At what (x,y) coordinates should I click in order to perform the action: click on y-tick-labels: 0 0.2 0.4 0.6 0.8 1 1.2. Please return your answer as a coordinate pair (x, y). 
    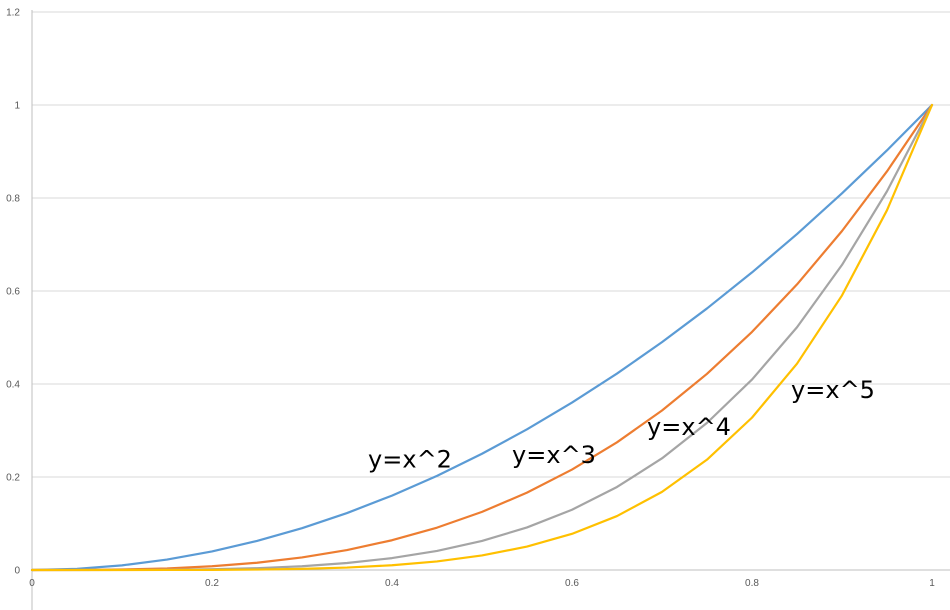
    Looking at the image, I should click on (13, 292).